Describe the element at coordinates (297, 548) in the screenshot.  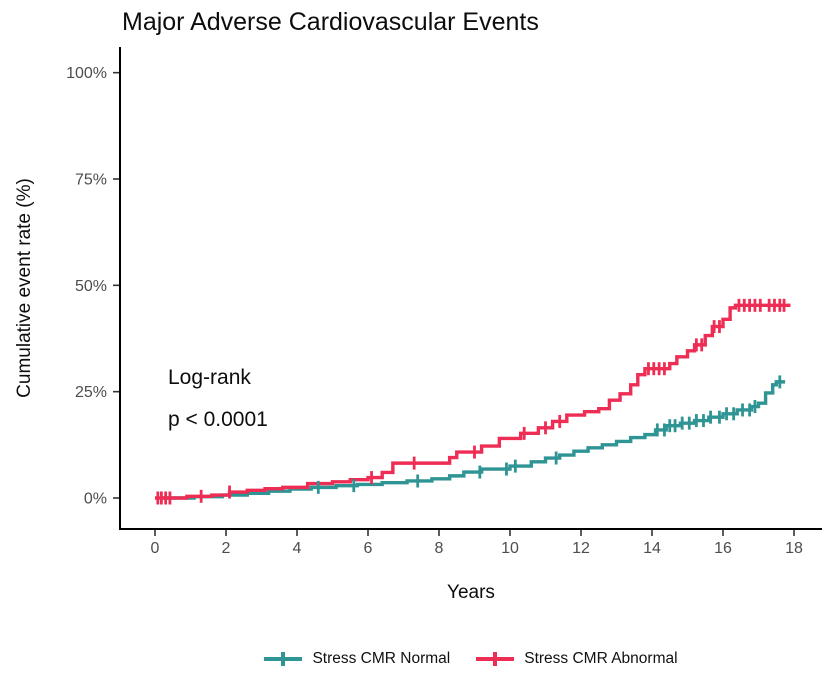
I see `x-tick-label: 4` at that location.